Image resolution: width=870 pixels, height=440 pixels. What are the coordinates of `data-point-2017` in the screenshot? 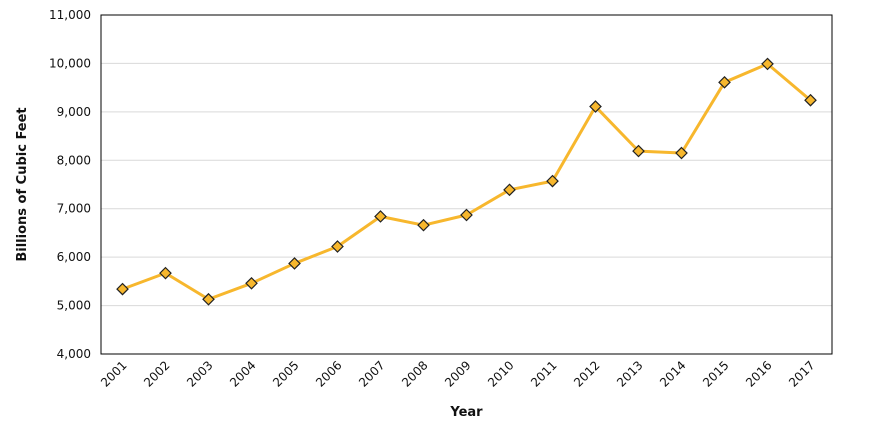 It's located at (810, 100).